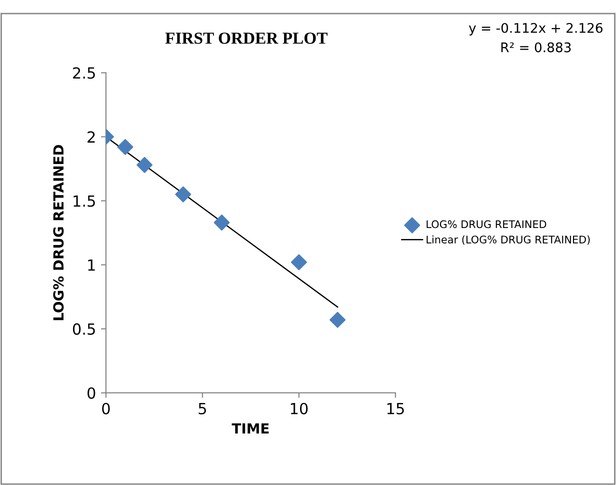 The image size is (616, 485). I want to click on y-tick-label: 0, so click(92, 393).